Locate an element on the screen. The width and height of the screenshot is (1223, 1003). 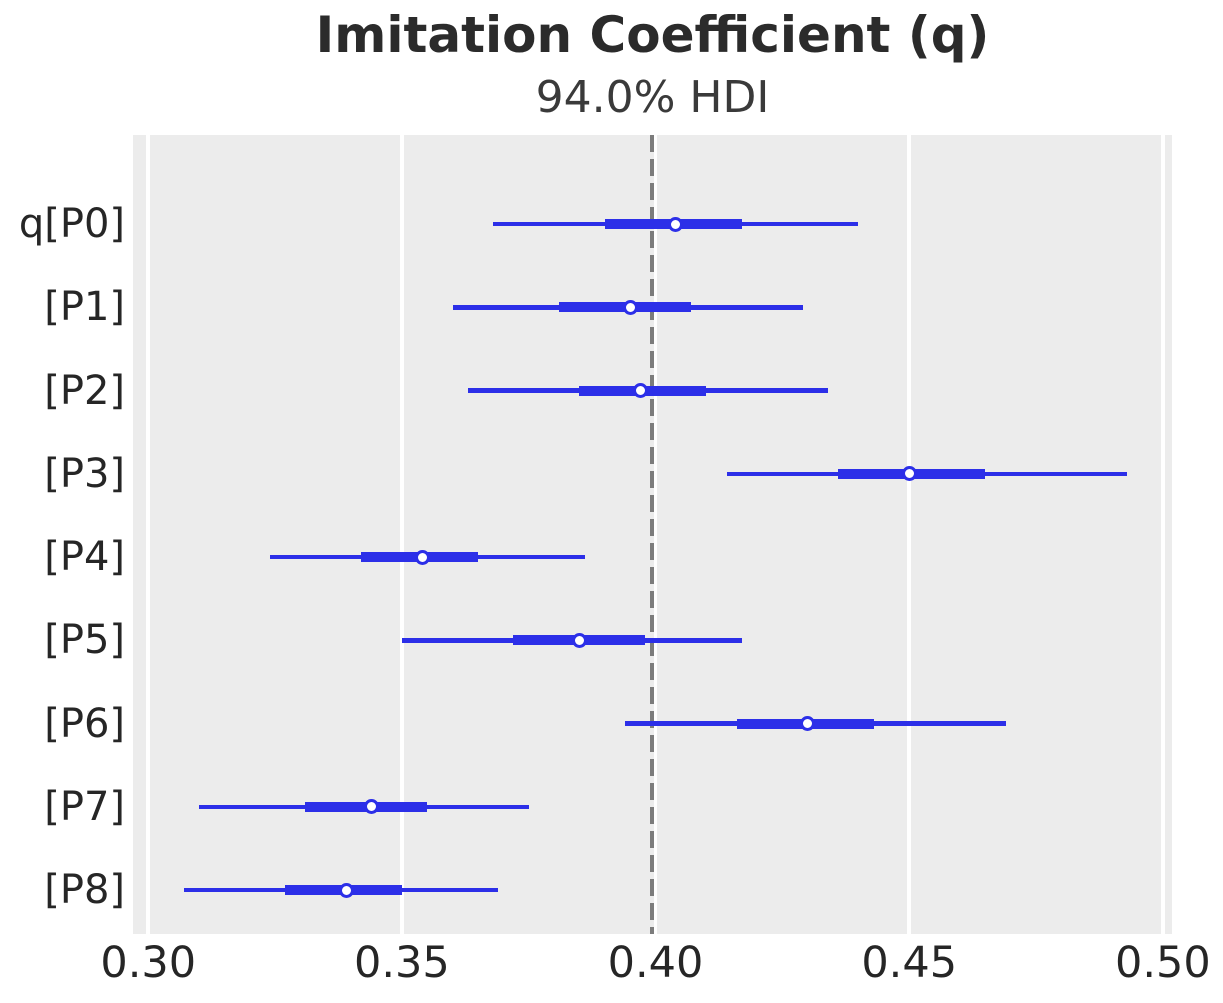
xtick-label: 0.30 is located at coordinates (148, 963).